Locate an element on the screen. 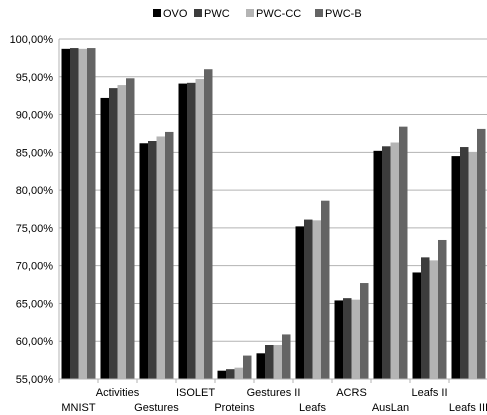 The width and height of the screenshot is (487, 415). x-category-label: Leafs II is located at coordinates (429, 393).